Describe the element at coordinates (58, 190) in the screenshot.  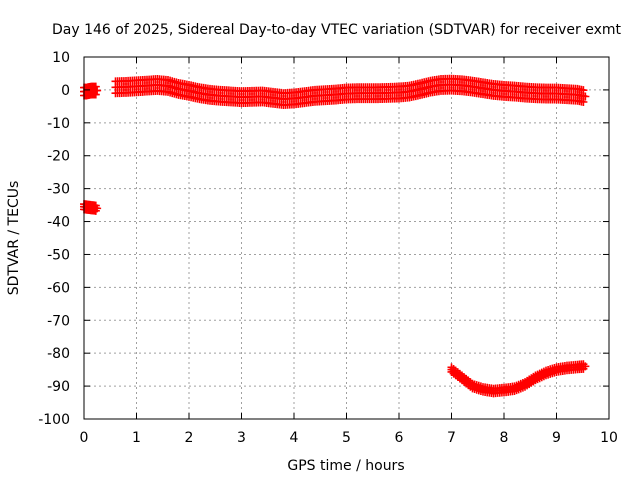
I see `y-tick-label: -30` at that location.